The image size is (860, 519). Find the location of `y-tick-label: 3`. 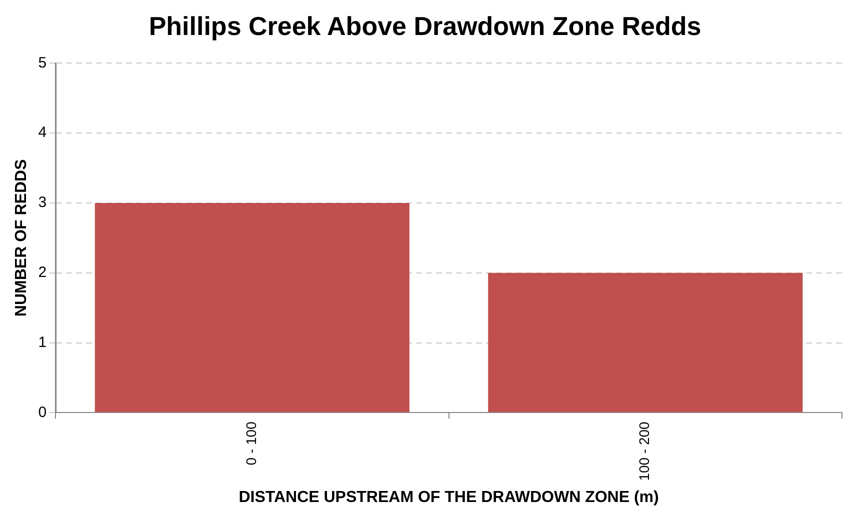

y-tick-label: 3 is located at coordinates (42, 203).